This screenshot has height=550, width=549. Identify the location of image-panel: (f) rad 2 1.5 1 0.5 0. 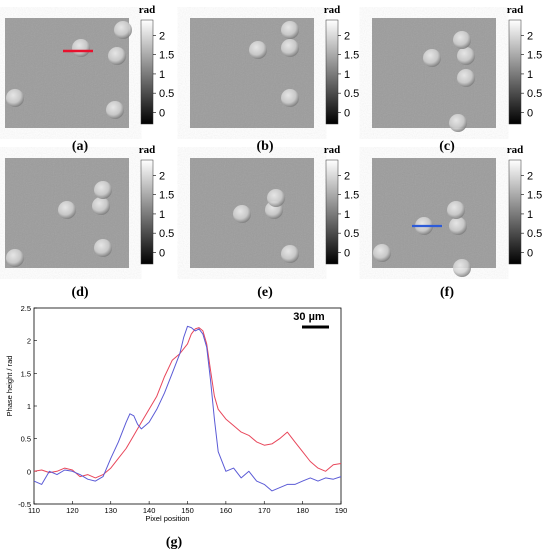
(457, 222).